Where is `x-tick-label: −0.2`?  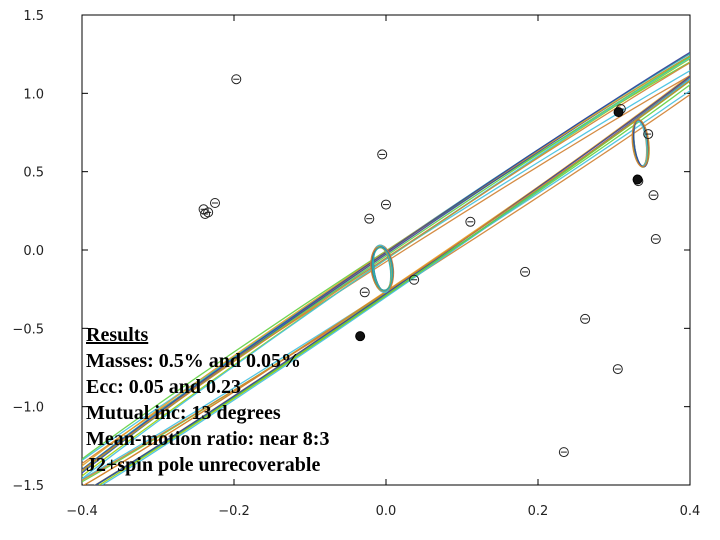
x-tick-label: −0.2 is located at coordinates (234, 511).